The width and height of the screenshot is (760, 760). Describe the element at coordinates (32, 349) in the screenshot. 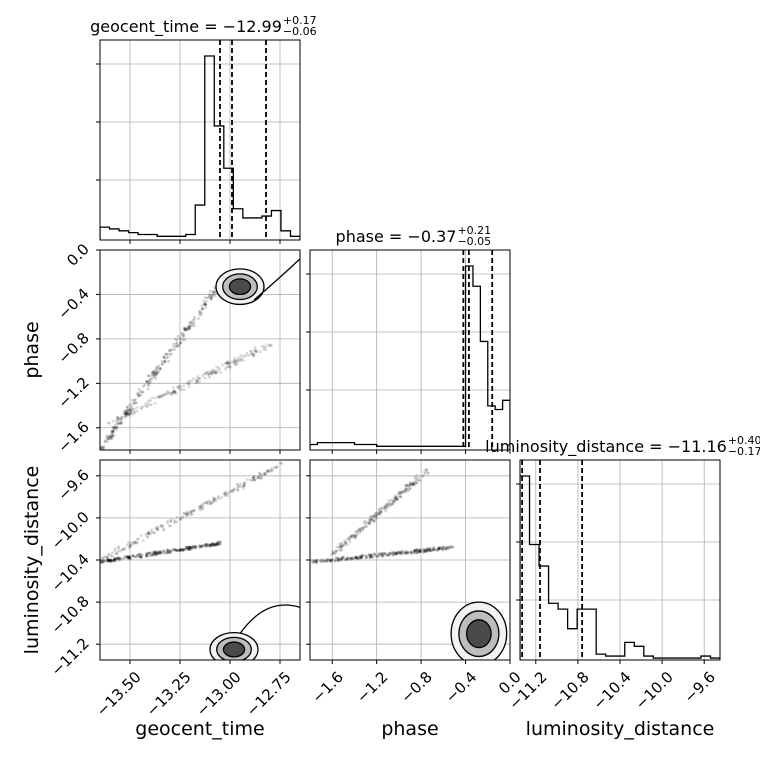

I see `y-axis-label-phase: phase` at that location.